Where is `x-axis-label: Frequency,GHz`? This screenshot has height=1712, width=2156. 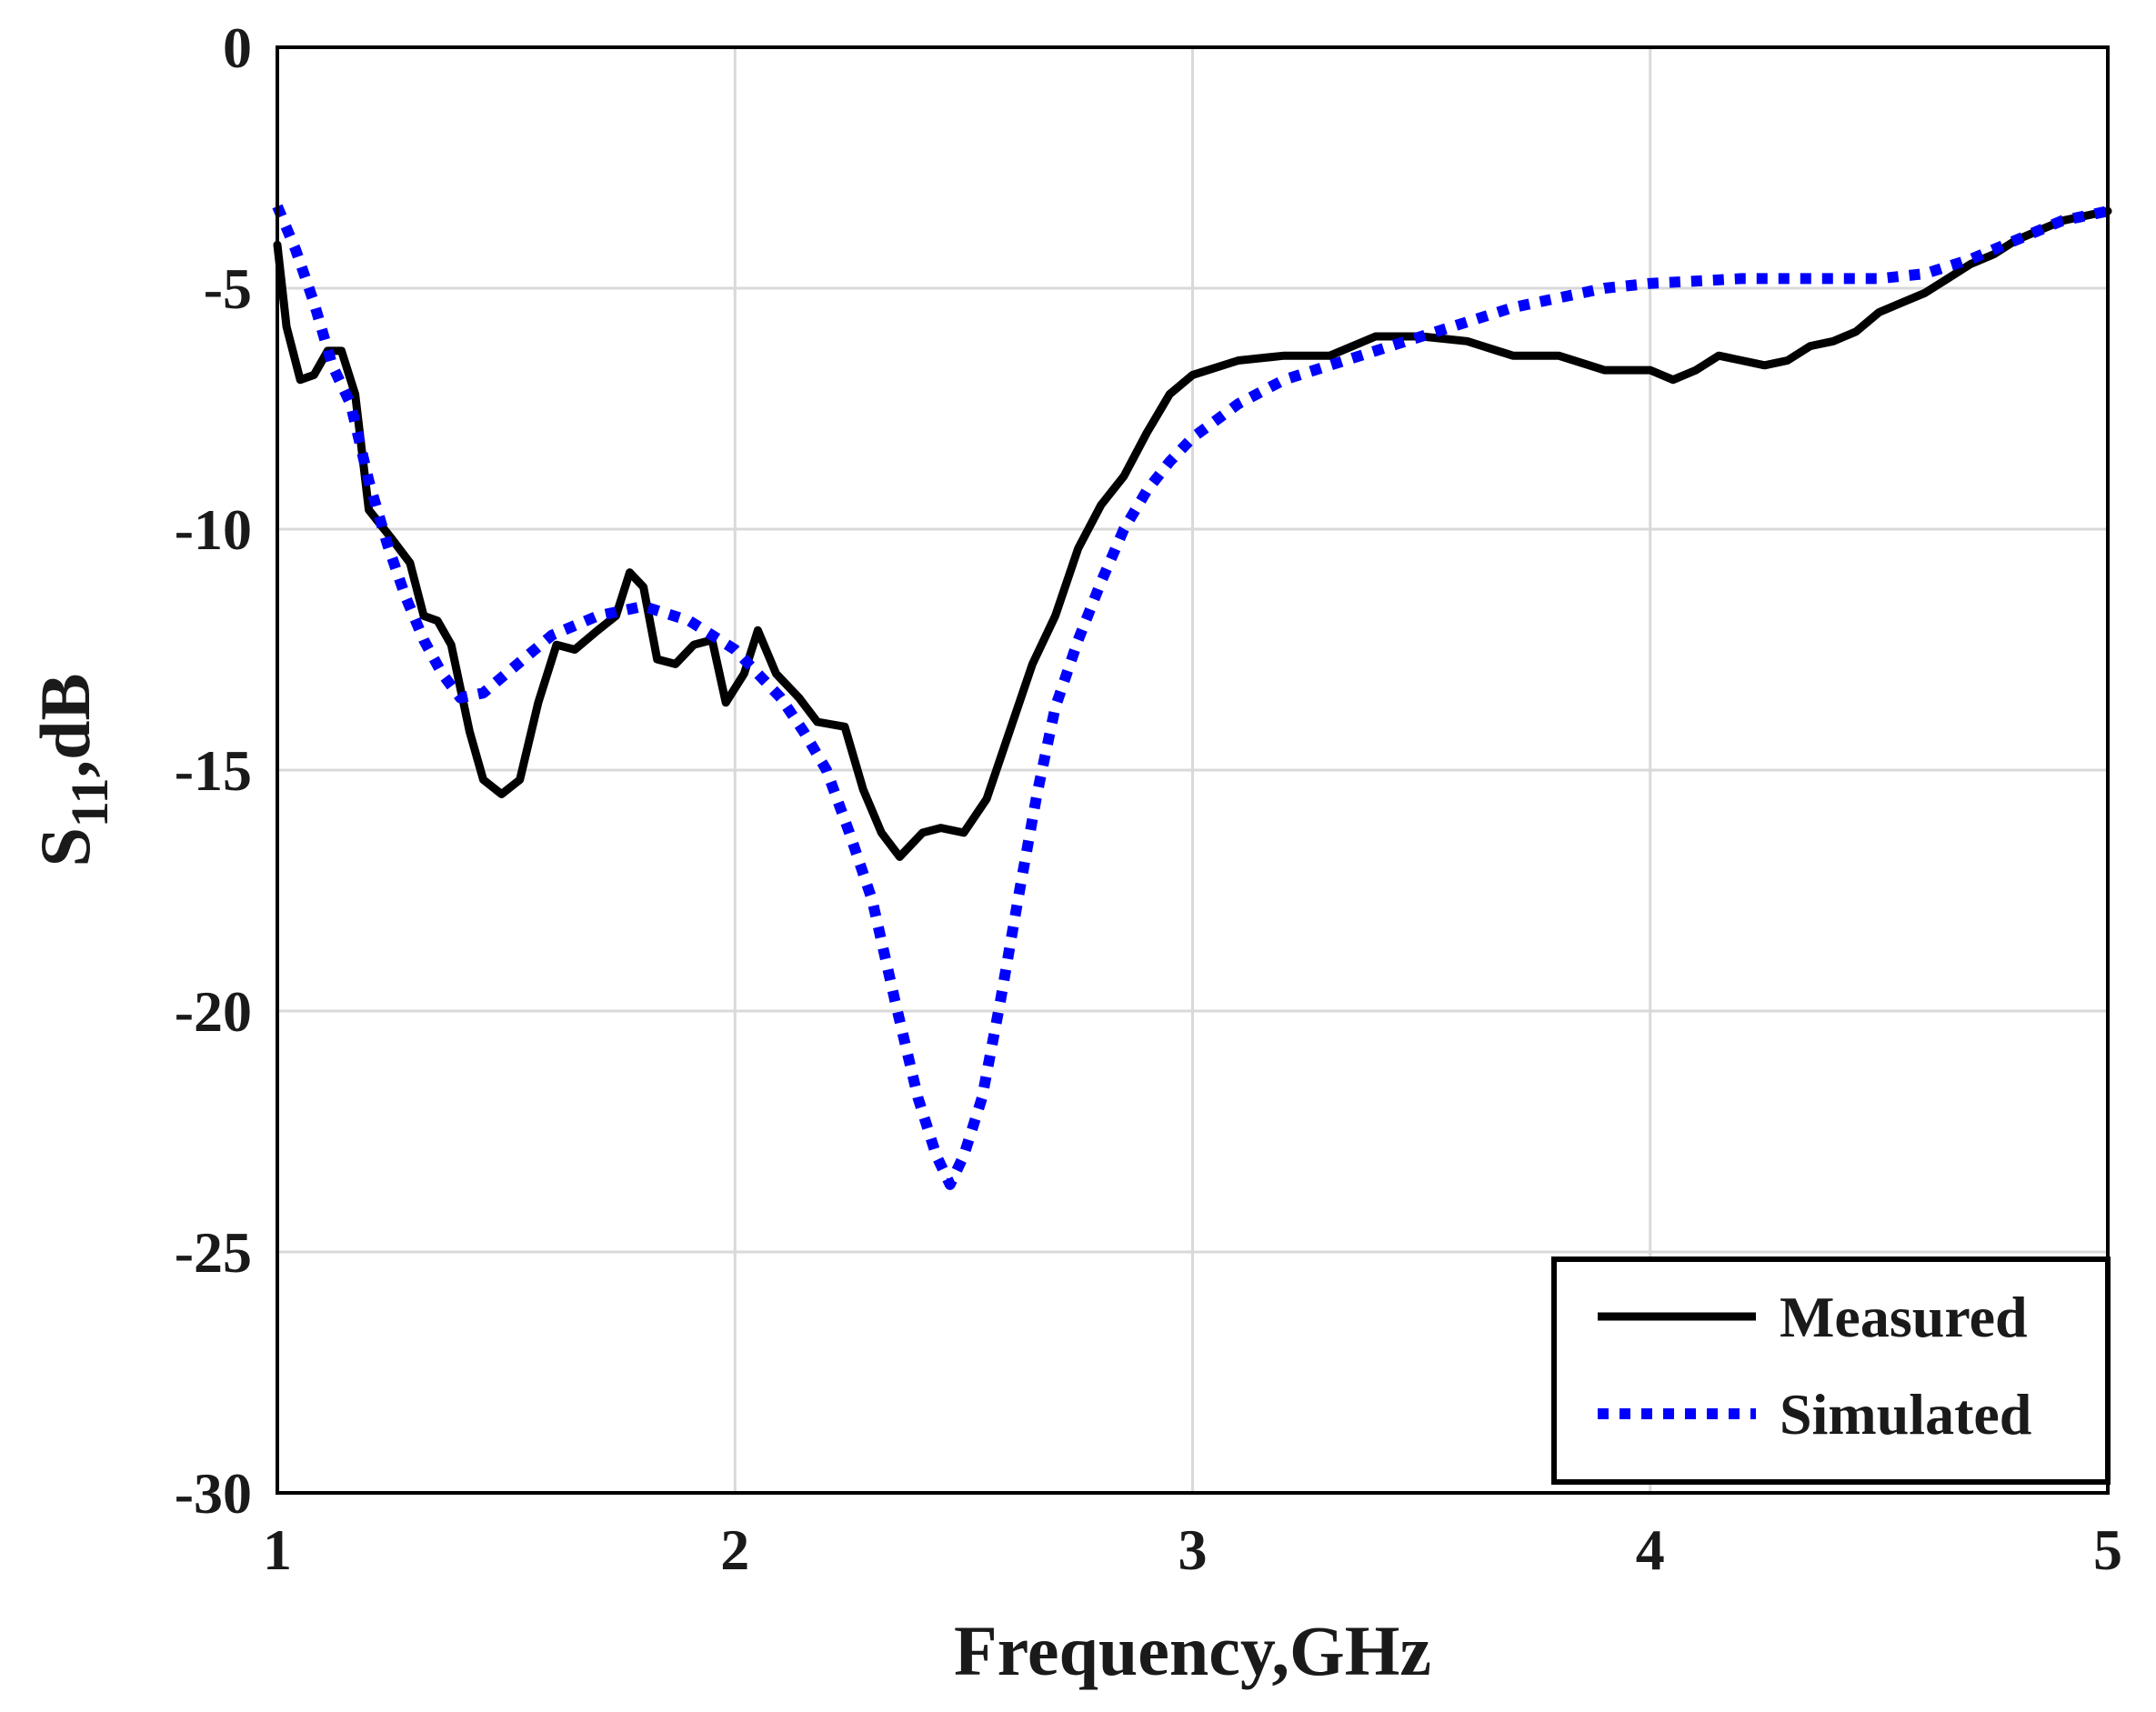
x-axis-label: Frequency,GHz is located at coordinates (1192, 1650).